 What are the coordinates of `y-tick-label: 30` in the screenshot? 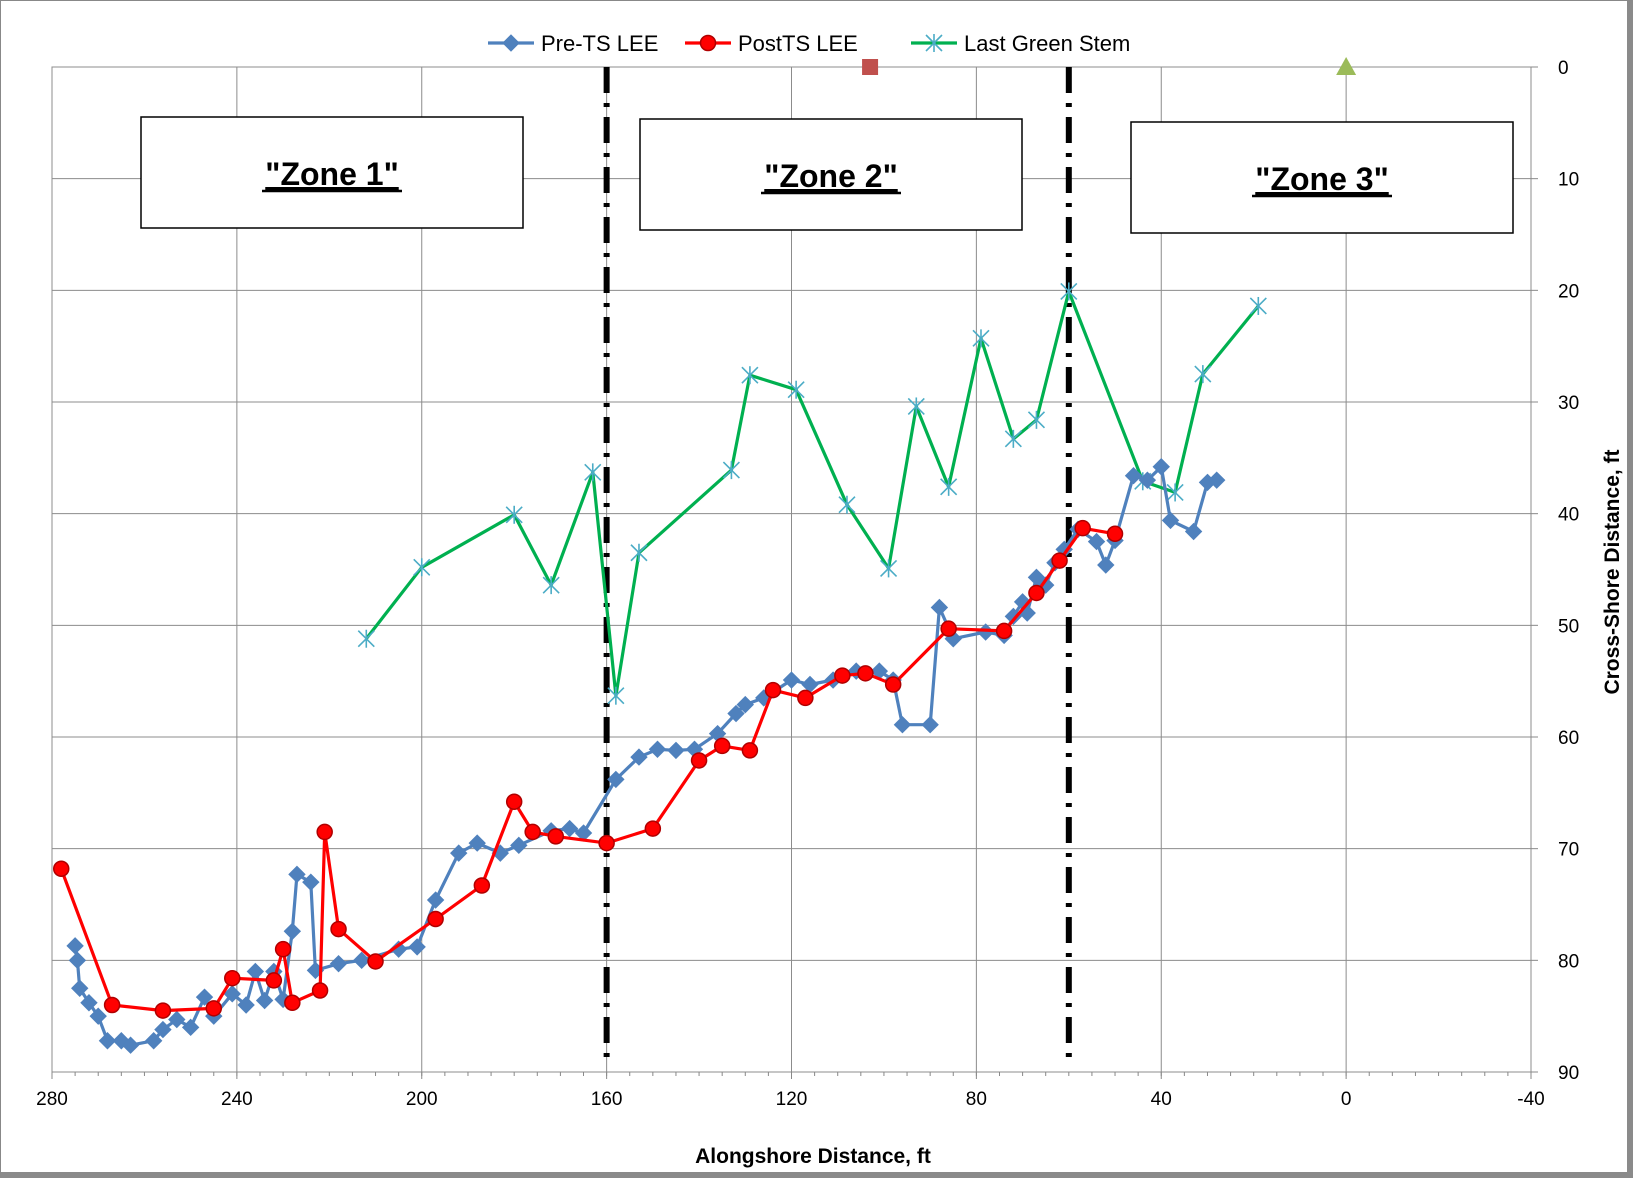 It's located at (1568, 403).